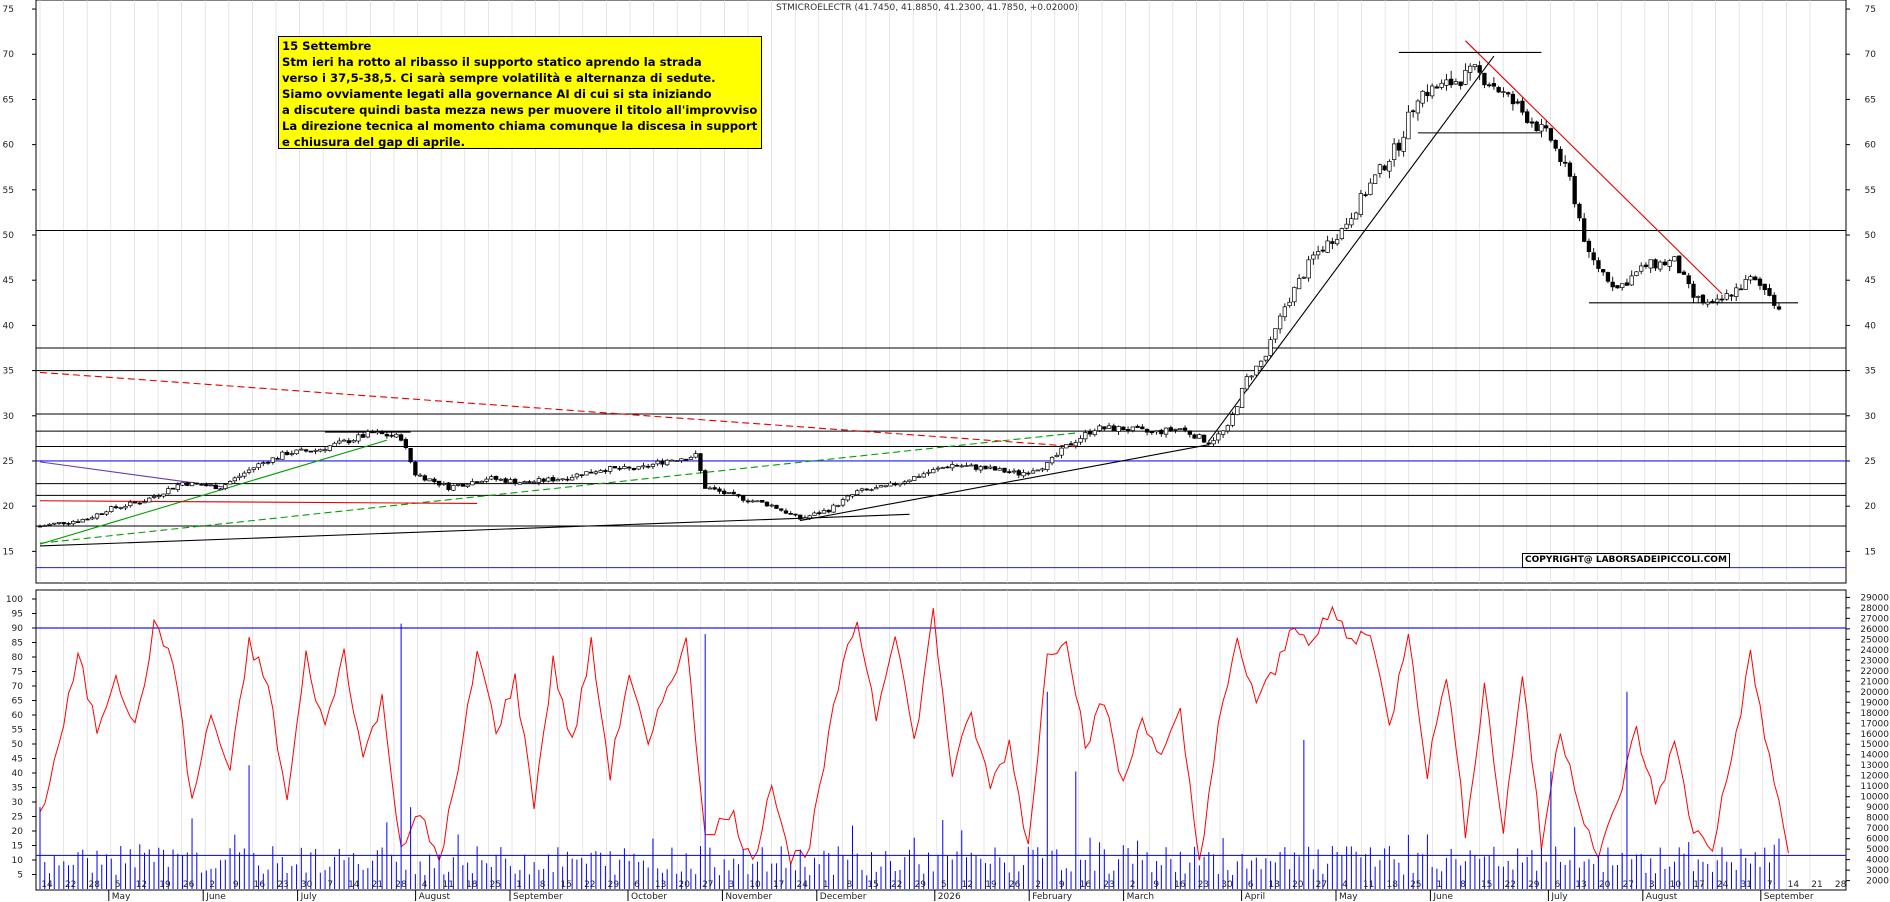 Image resolution: width=1890 pixels, height=902 pixels. What do you see at coordinates (472, 885) in the screenshot?
I see `x-day-label: 18` at bounding box center [472, 885].